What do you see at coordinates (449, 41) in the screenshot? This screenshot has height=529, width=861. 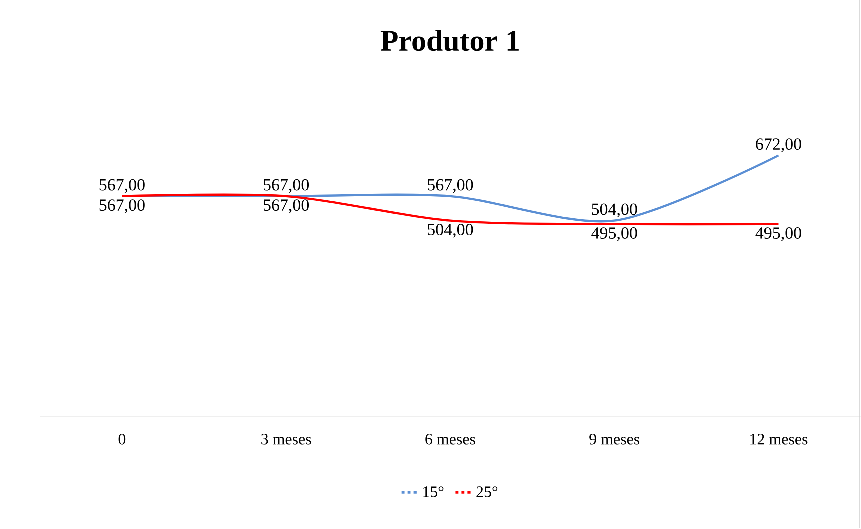 I see `chart-title: Produtor 1` at bounding box center [449, 41].